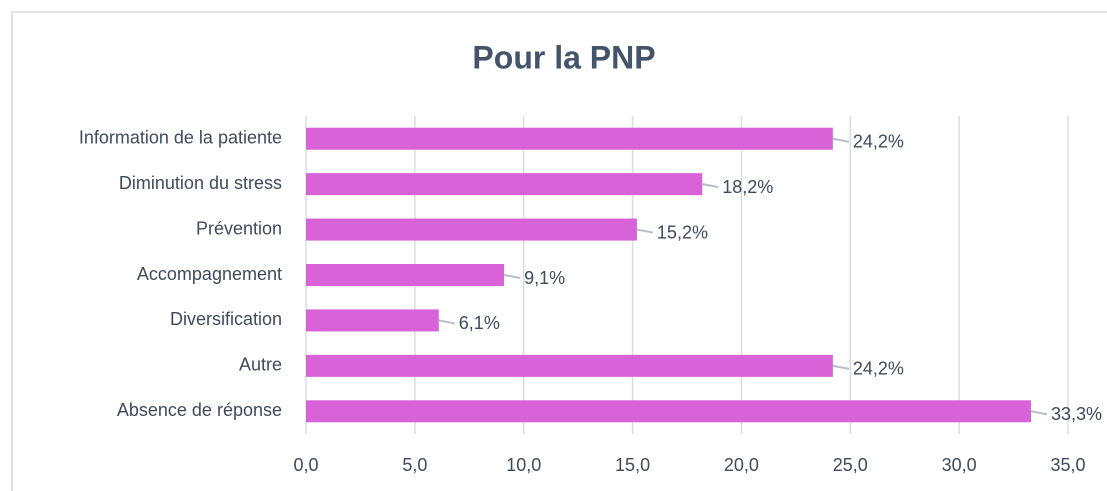 This screenshot has height=491, width=1107. What do you see at coordinates (682, 232) in the screenshot?
I see `data-label: 15,2%` at bounding box center [682, 232].